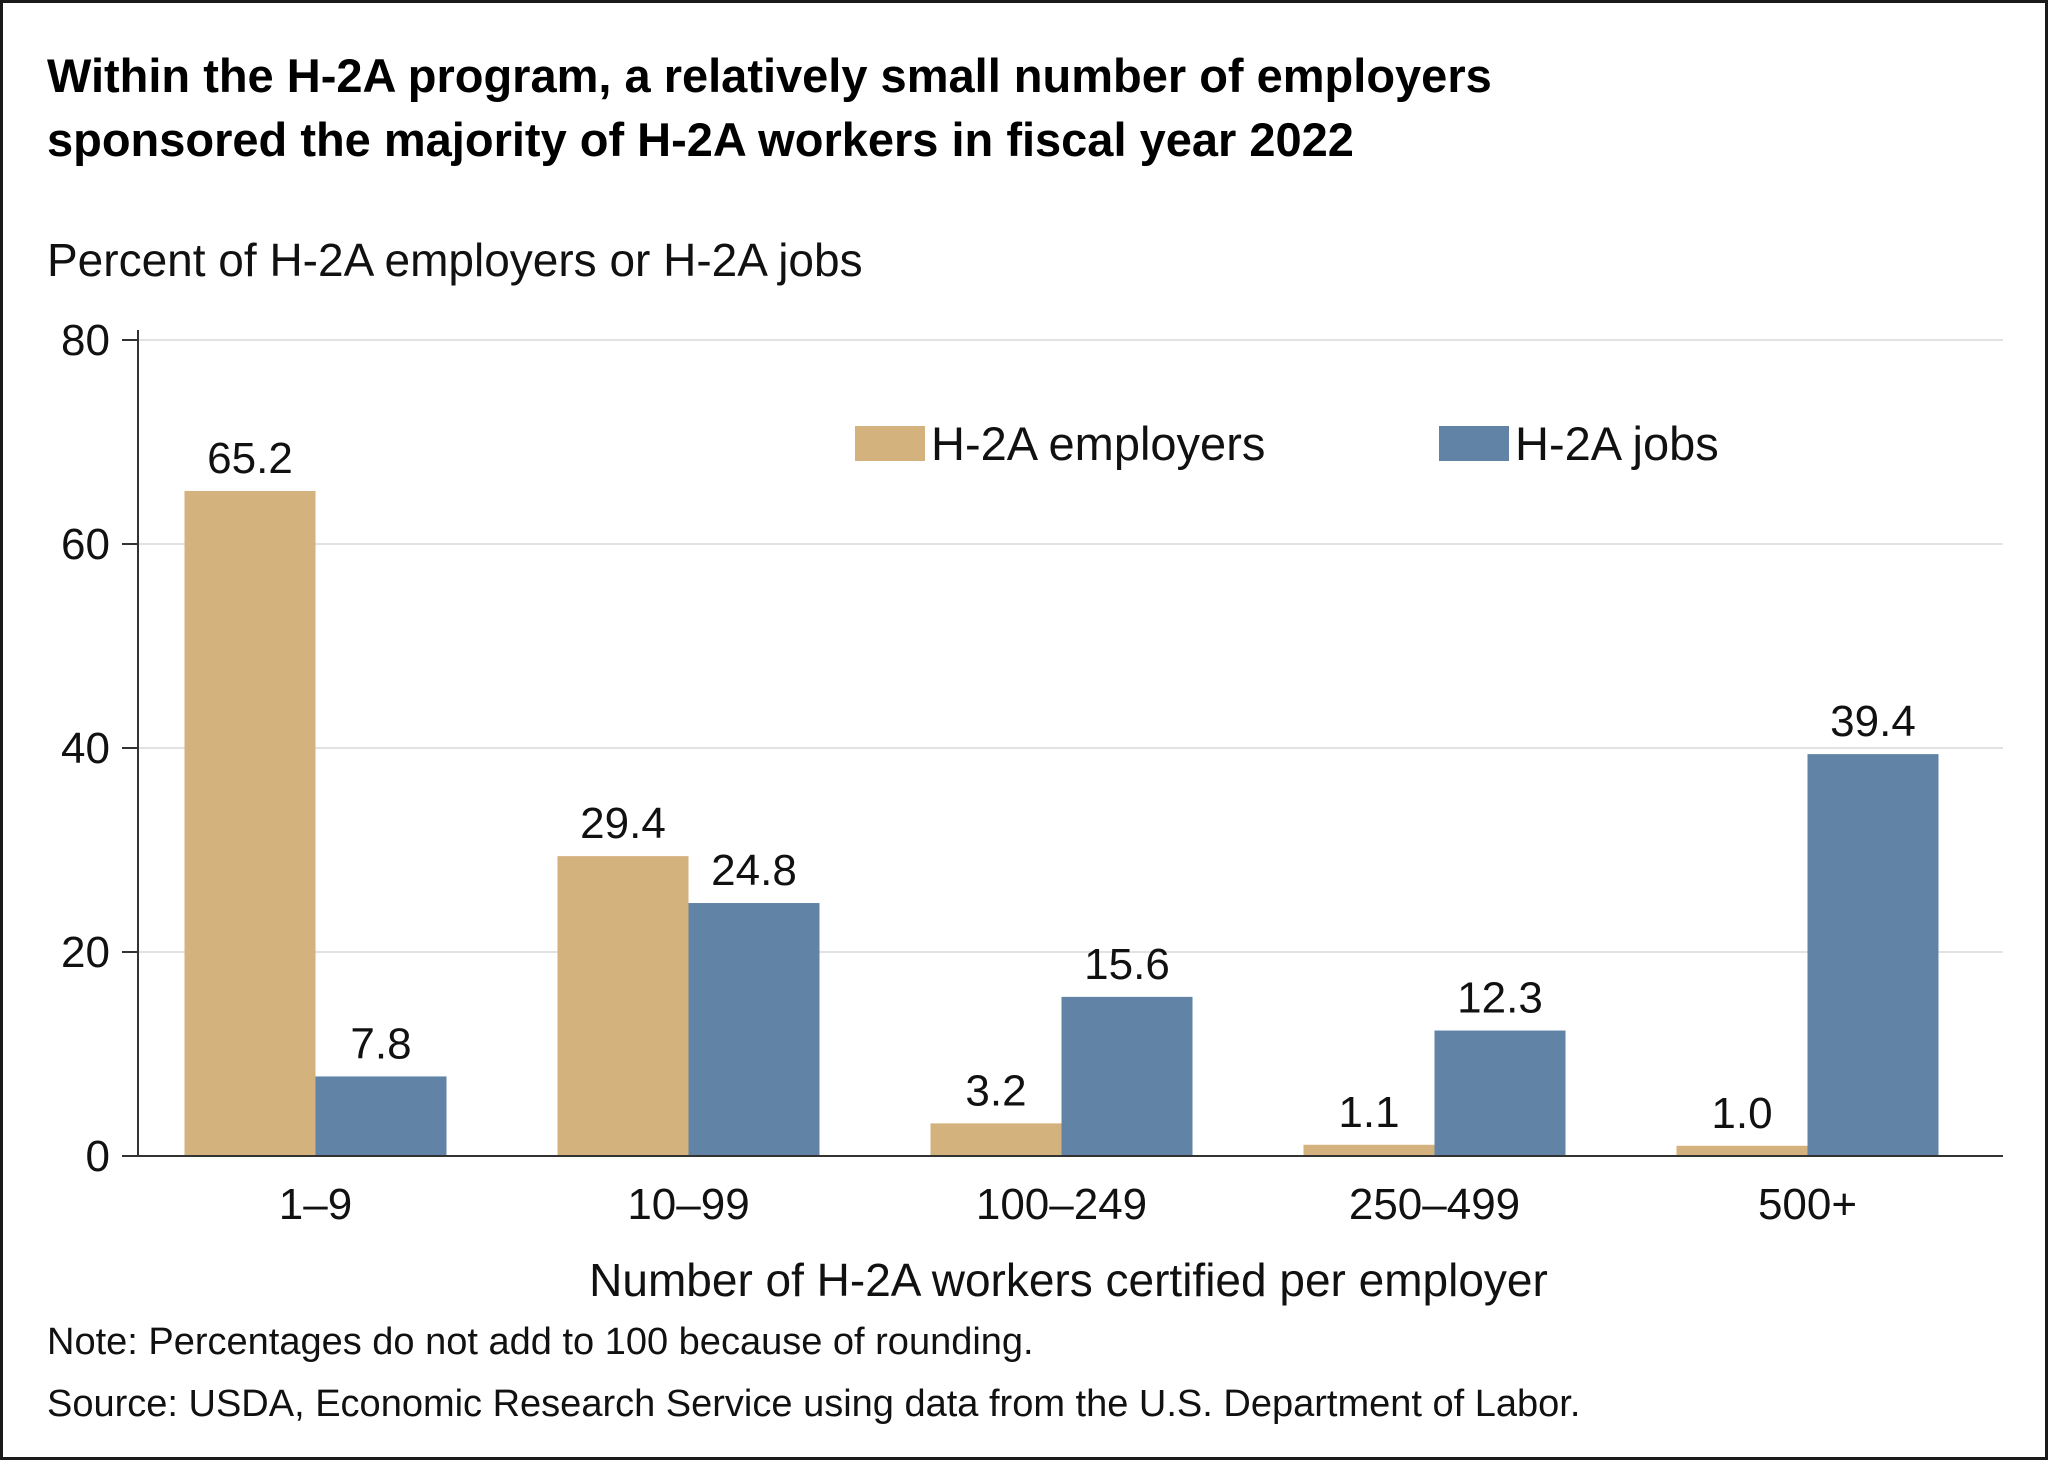 This screenshot has height=1460, width=2048. Describe the element at coordinates (1617, 443) in the screenshot. I see `legend-label: H-2A jobs` at that location.